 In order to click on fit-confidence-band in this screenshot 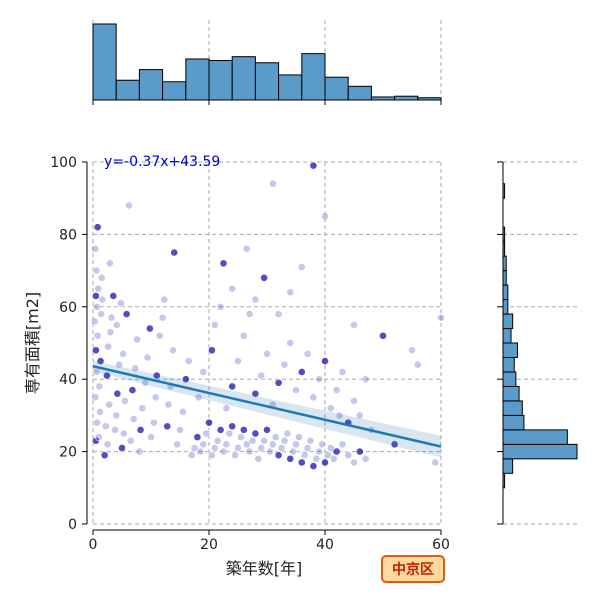, I will do `click(267, 409)`.